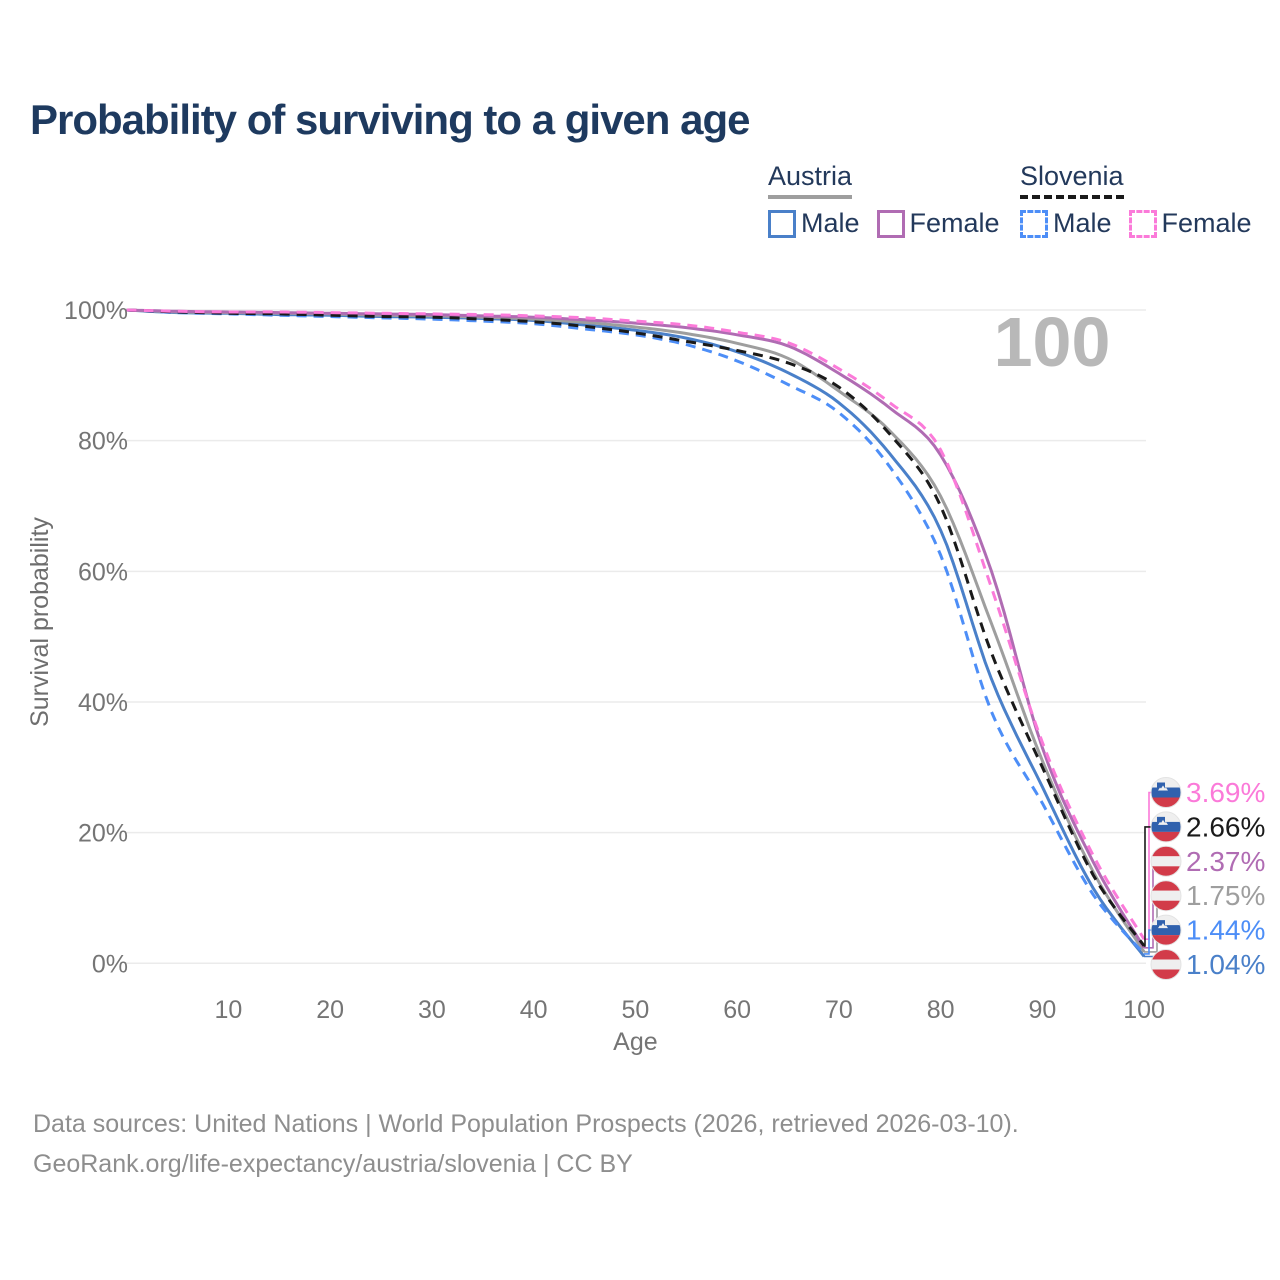 Image resolution: width=1280 pixels, height=1280 pixels. What do you see at coordinates (103, 572) in the screenshot?
I see `y-tick-label-60: 60%` at bounding box center [103, 572].